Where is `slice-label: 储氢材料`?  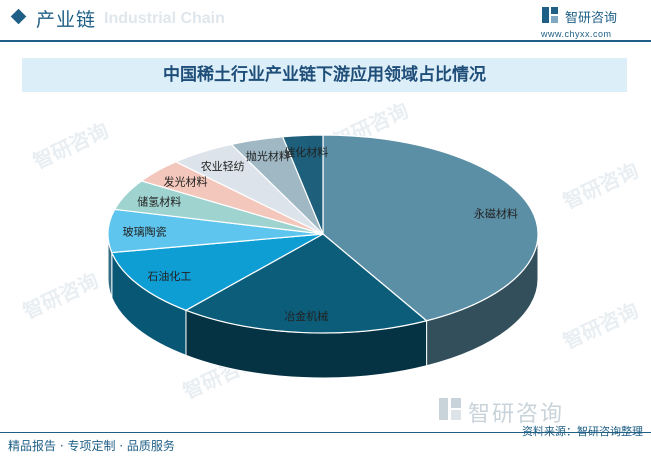
slice-label: 储氢材料 is located at coordinates (159, 201).